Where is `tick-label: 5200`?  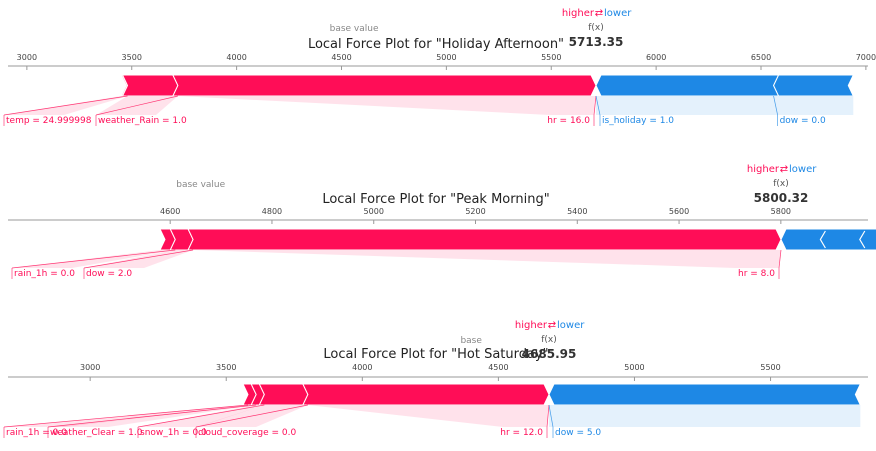
tick-label: 5200 is located at coordinates (475, 211).